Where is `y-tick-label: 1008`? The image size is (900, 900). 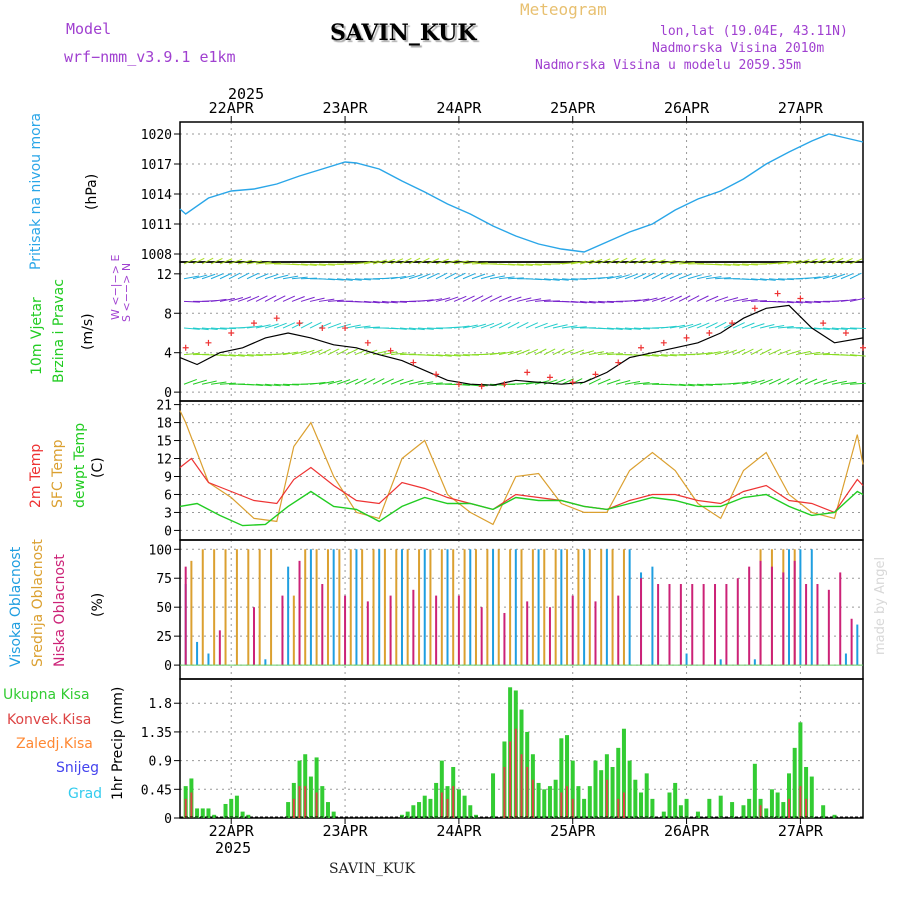
y-tick-label: 1008 is located at coordinates (156, 255).